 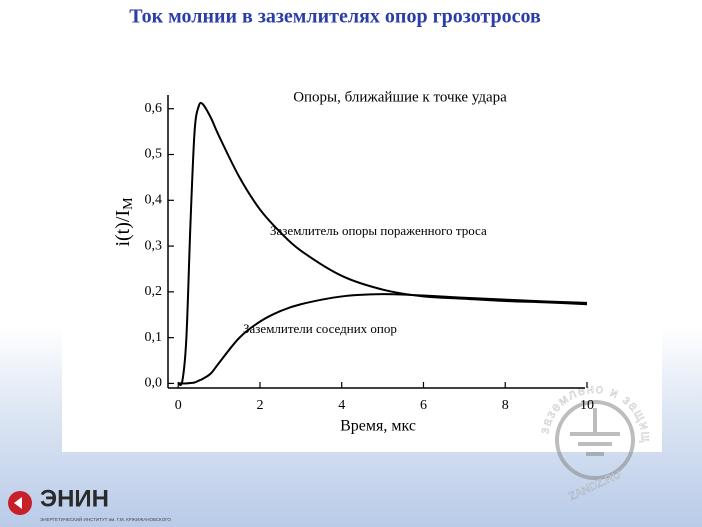 I want to click on logo-arrow, so click(x=18, y=503).